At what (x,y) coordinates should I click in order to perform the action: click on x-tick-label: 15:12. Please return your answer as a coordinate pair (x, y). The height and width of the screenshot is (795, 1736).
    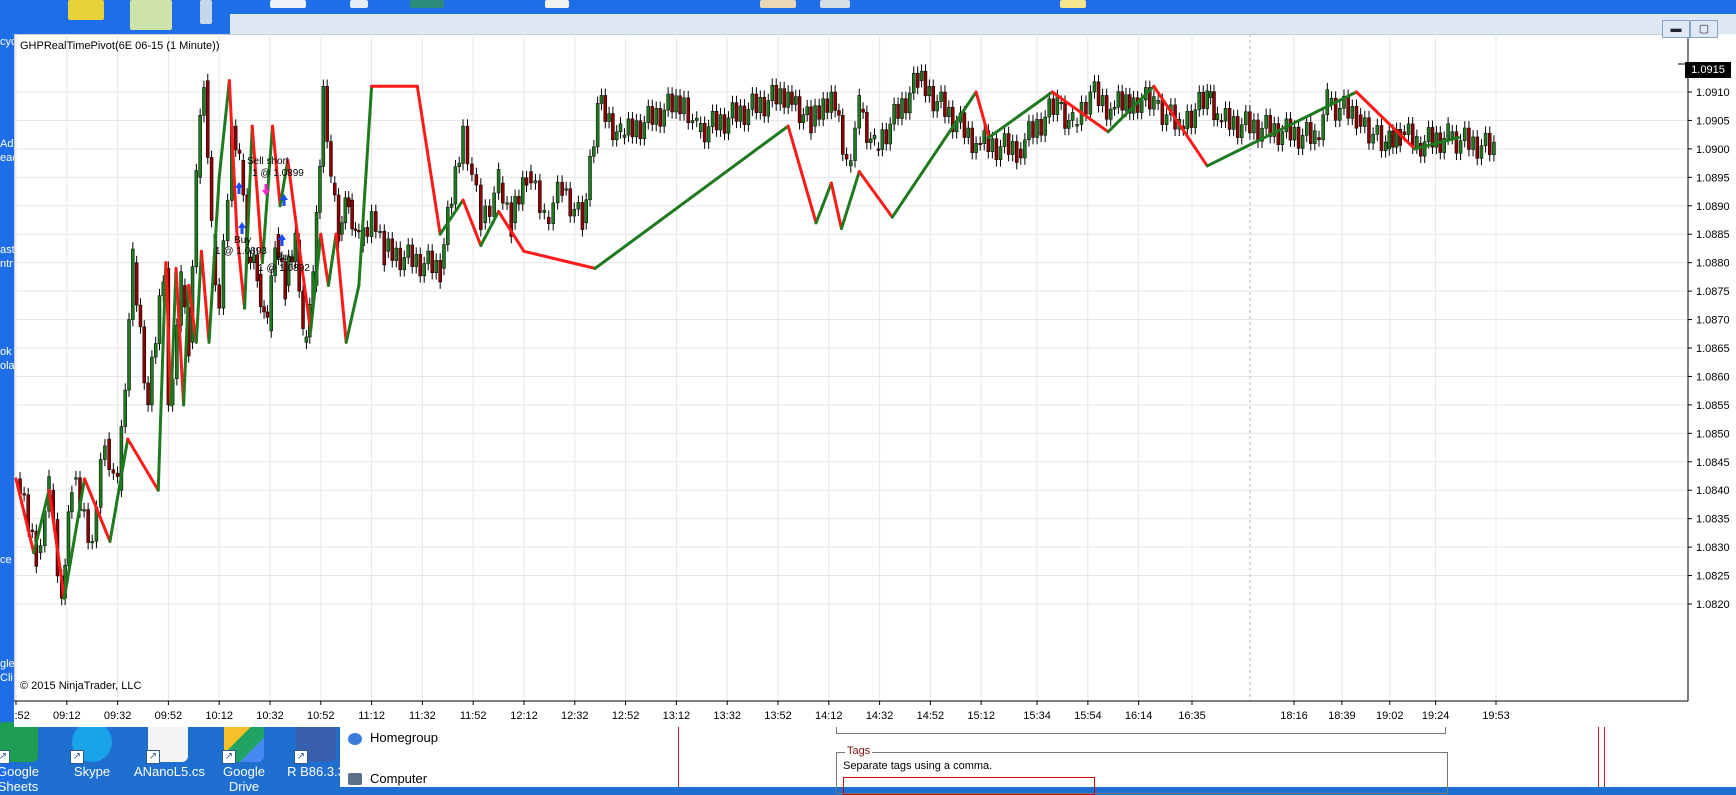
    Looking at the image, I should click on (981, 716).